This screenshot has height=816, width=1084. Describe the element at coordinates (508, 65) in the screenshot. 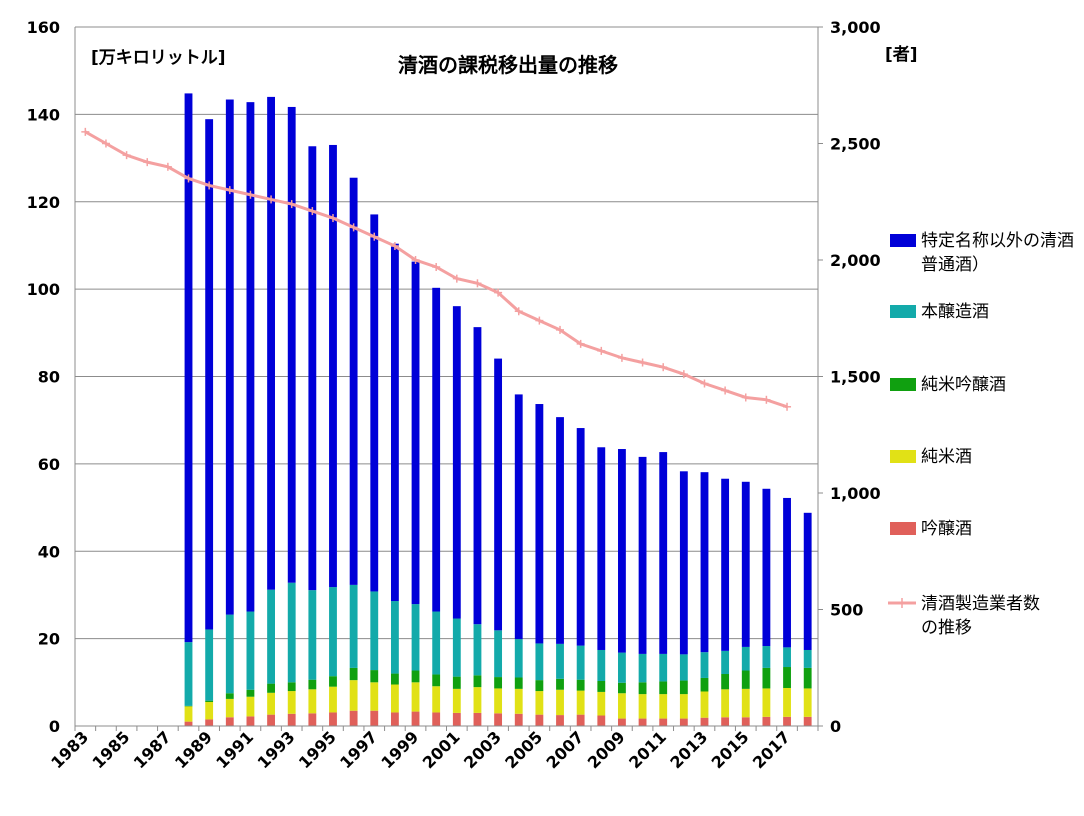

I see `chart-title: 清酒の課税移出量の推移` at that location.